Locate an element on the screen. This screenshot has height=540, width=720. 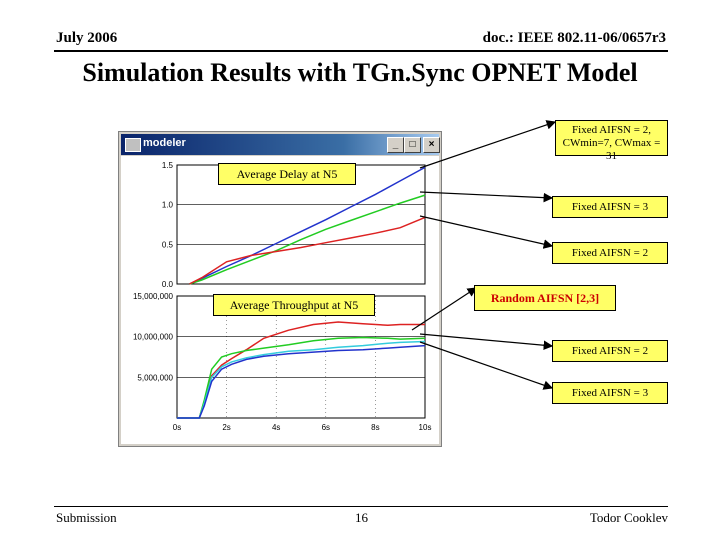
callout-fixed-aifsn-2-cw: Fixed AIFSN = 2, CWmin=7, CWmax = 31 is located at coordinates (611, 141).